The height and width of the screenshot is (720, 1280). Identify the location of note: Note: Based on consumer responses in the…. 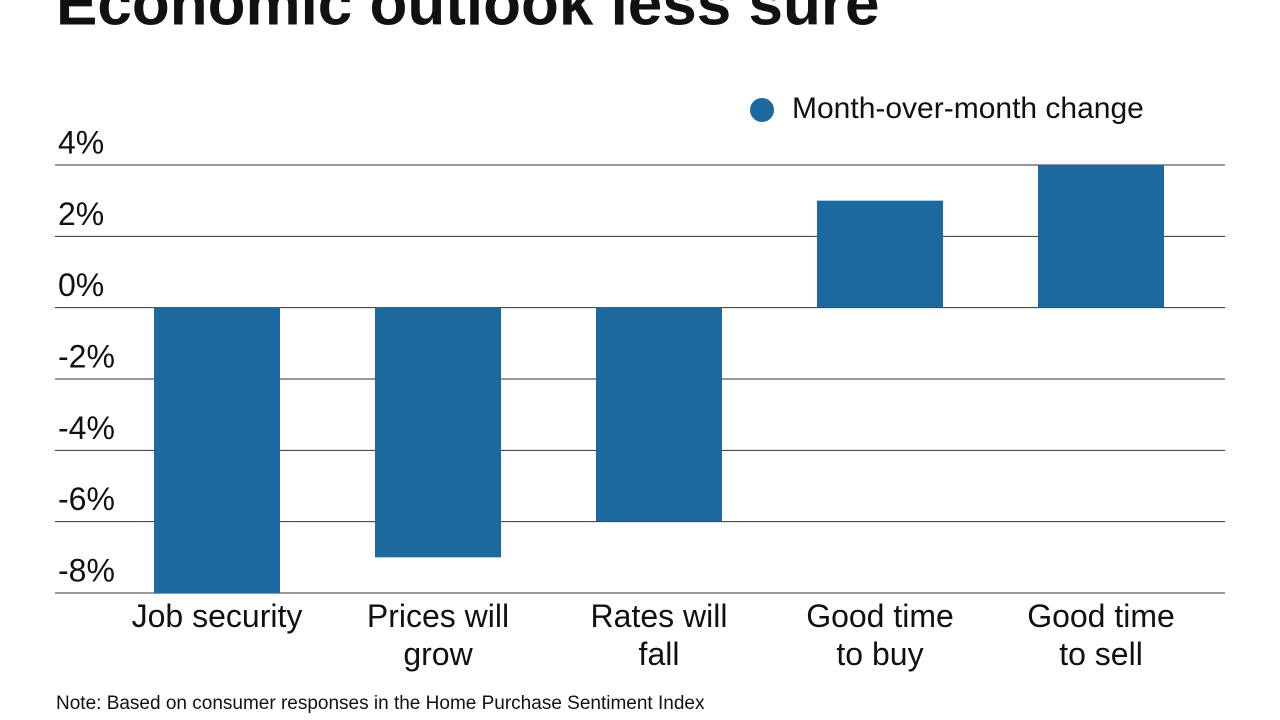
(380, 703).